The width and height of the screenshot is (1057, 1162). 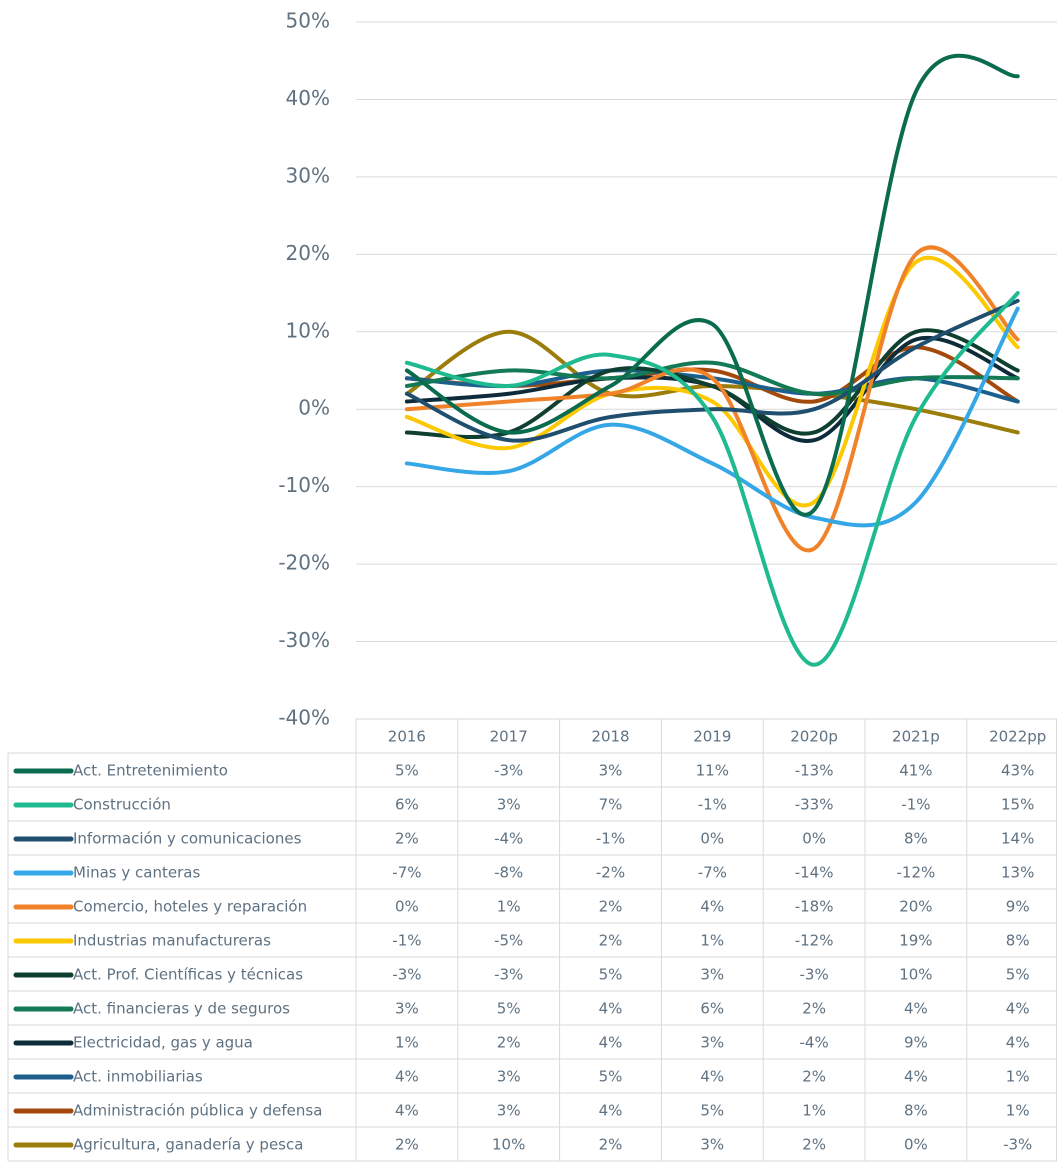 What do you see at coordinates (308, 253) in the screenshot?
I see `y-tick-label: 20%` at bounding box center [308, 253].